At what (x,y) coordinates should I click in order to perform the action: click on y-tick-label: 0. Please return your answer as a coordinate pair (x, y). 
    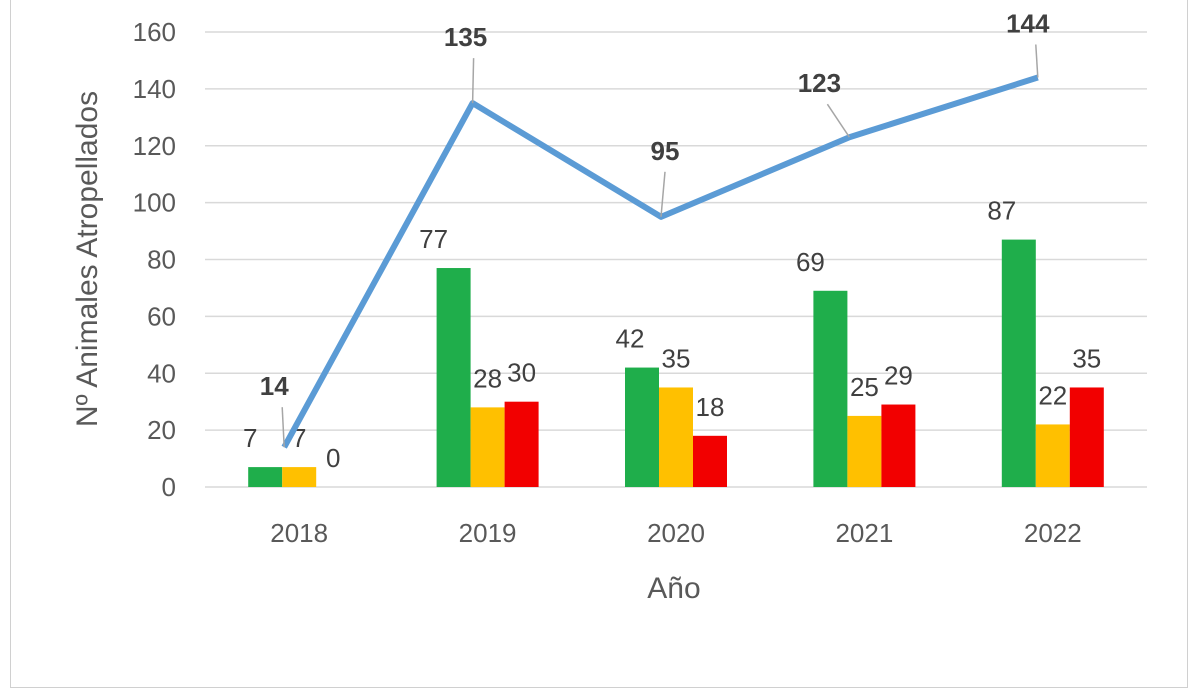
    Looking at the image, I should click on (169, 487).